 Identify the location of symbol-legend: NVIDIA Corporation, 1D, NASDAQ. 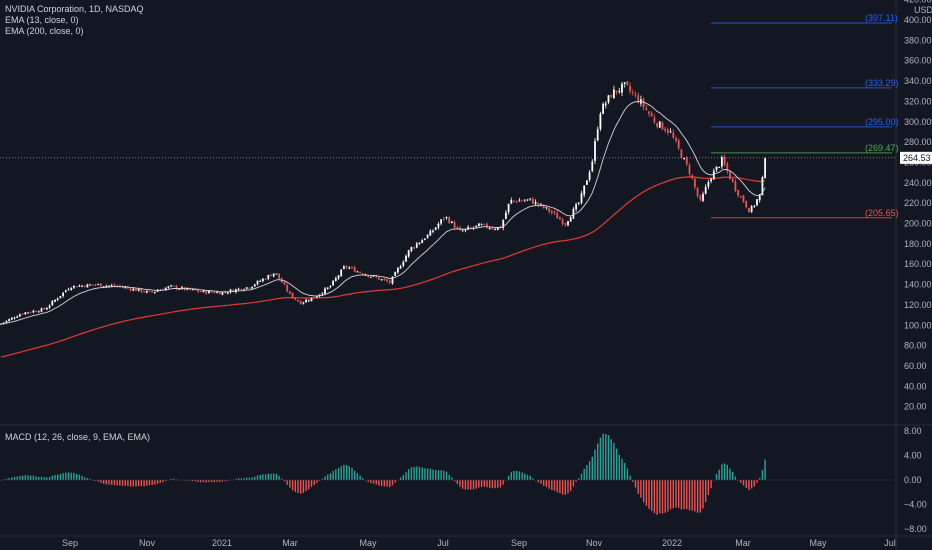
(74, 9).